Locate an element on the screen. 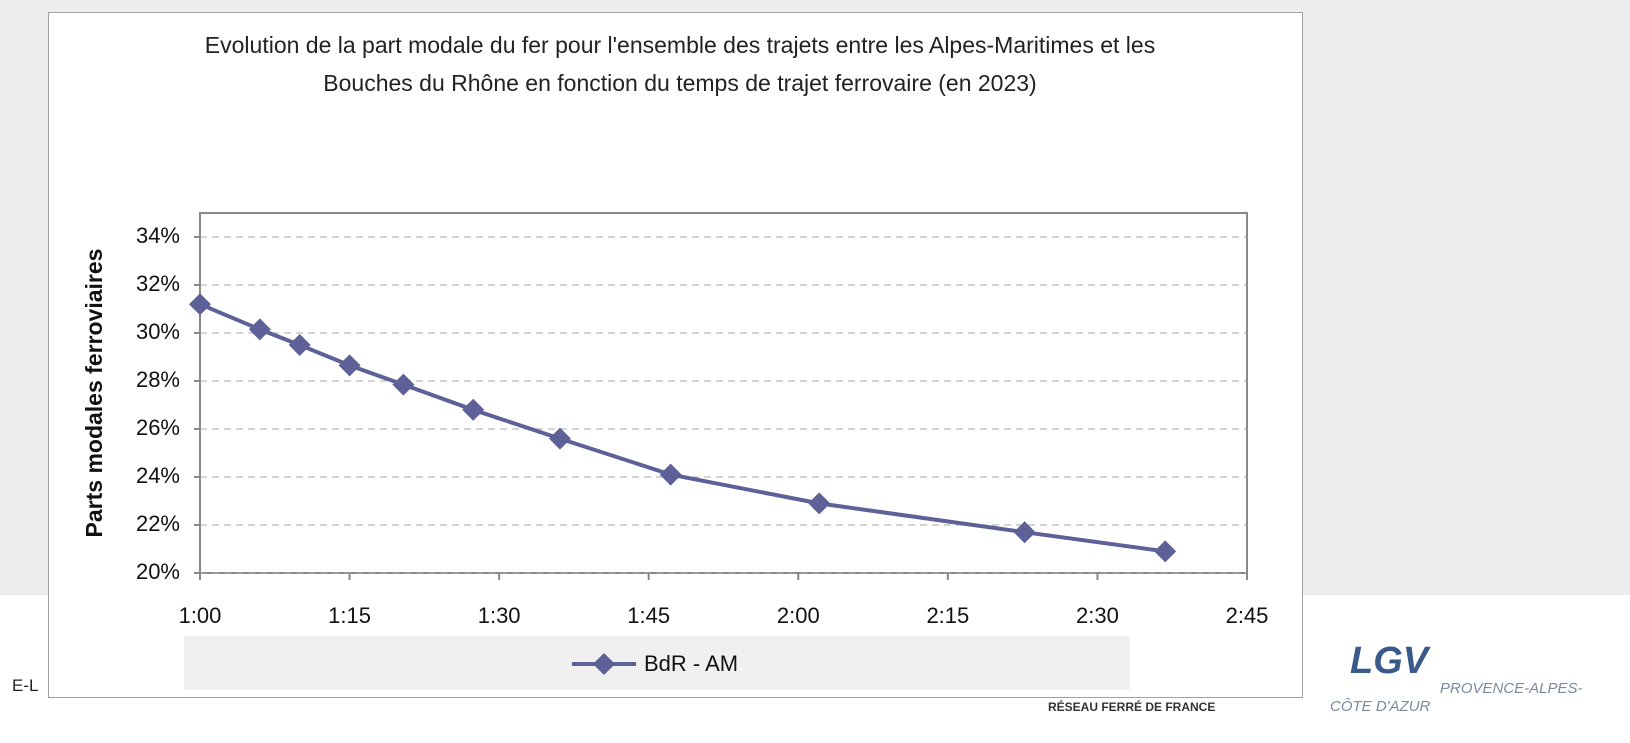  x-tick-label: 1:45 is located at coordinates (648, 615).